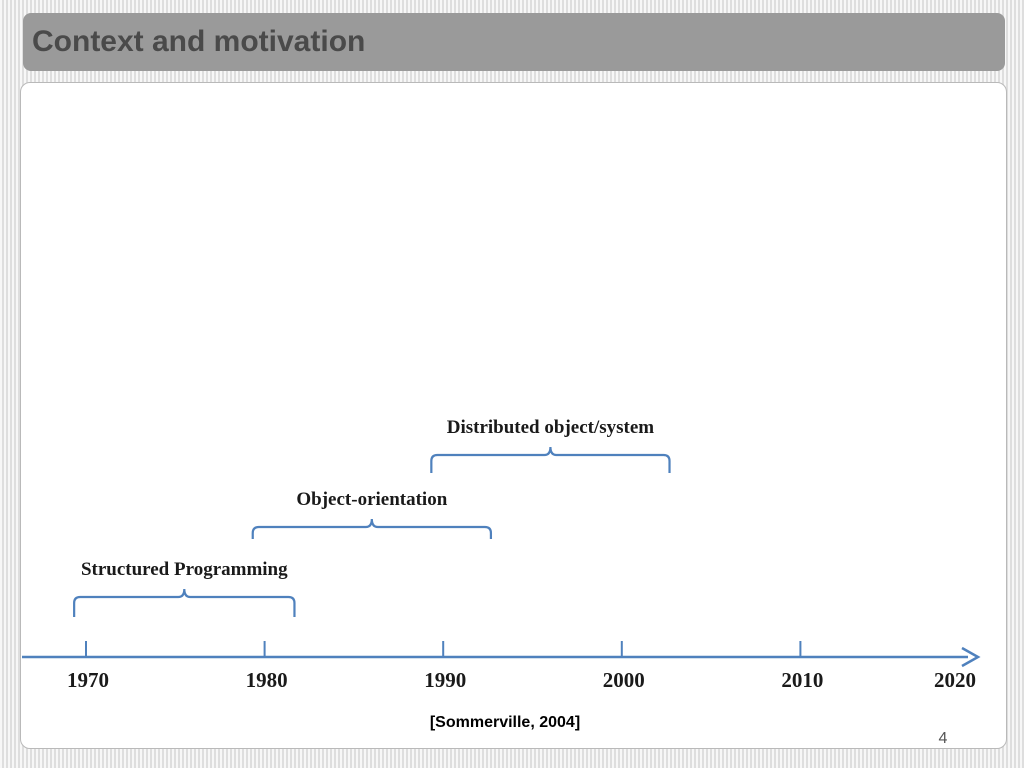  I want to click on era-label-1: Structured Programming, so click(184, 569).